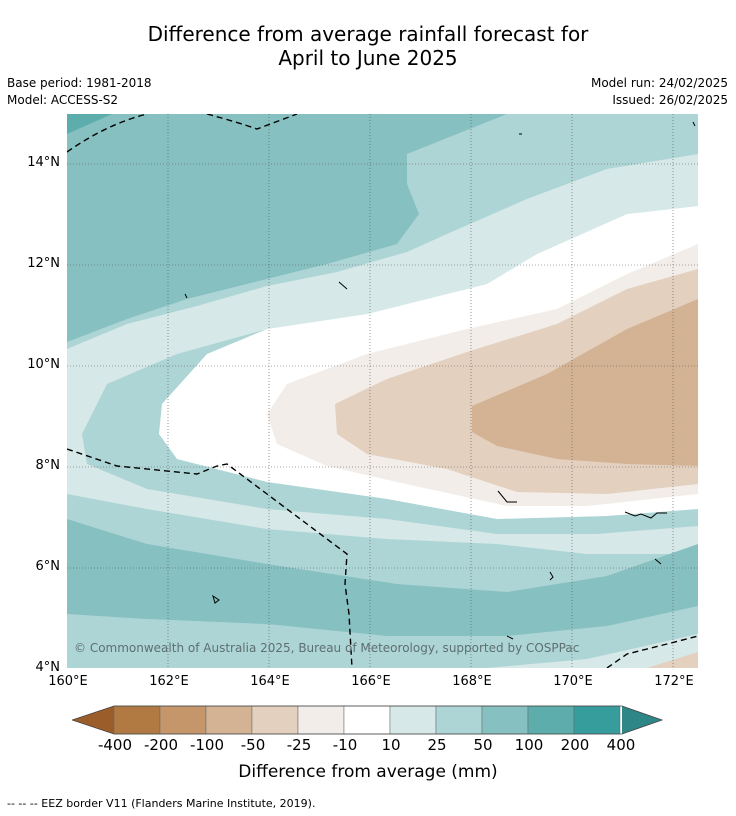 The height and width of the screenshot is (816, 736). Describe the element at coordinates (642, 720) in the screenshot. I see `cb-extend-high` at that location.